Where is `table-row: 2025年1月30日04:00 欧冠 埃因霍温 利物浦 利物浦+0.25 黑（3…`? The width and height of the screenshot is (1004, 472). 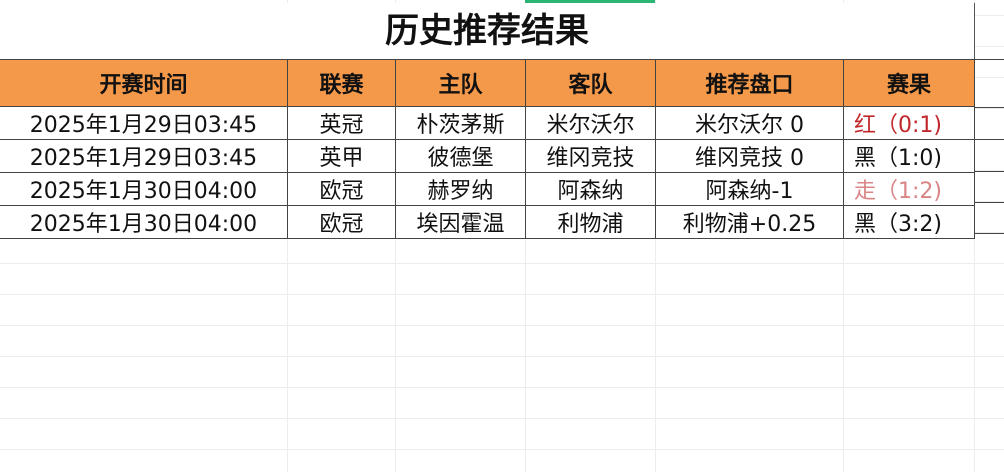
table-row: 2025年1月30日04:00 欧冠 埃因霍温 利物浦 利物浦+0.25 黑（3… is located at coordinates (487, 222).